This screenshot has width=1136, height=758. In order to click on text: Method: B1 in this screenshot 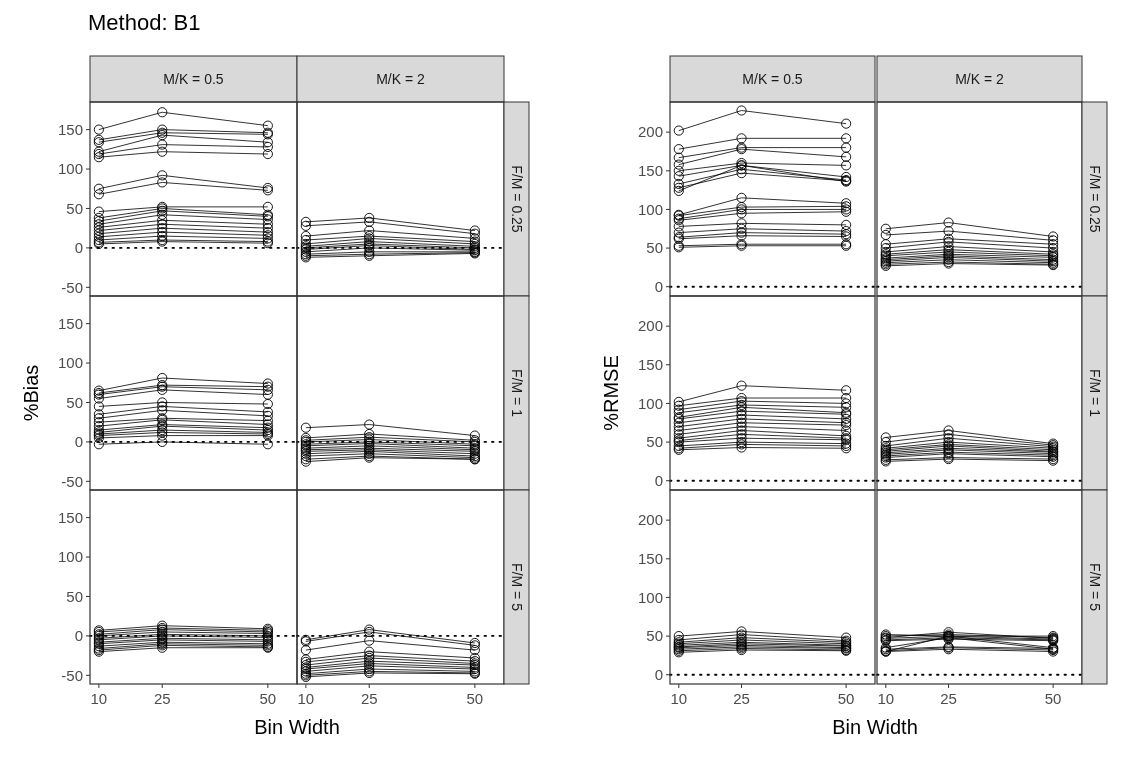, I will do `click(144, 22)`.